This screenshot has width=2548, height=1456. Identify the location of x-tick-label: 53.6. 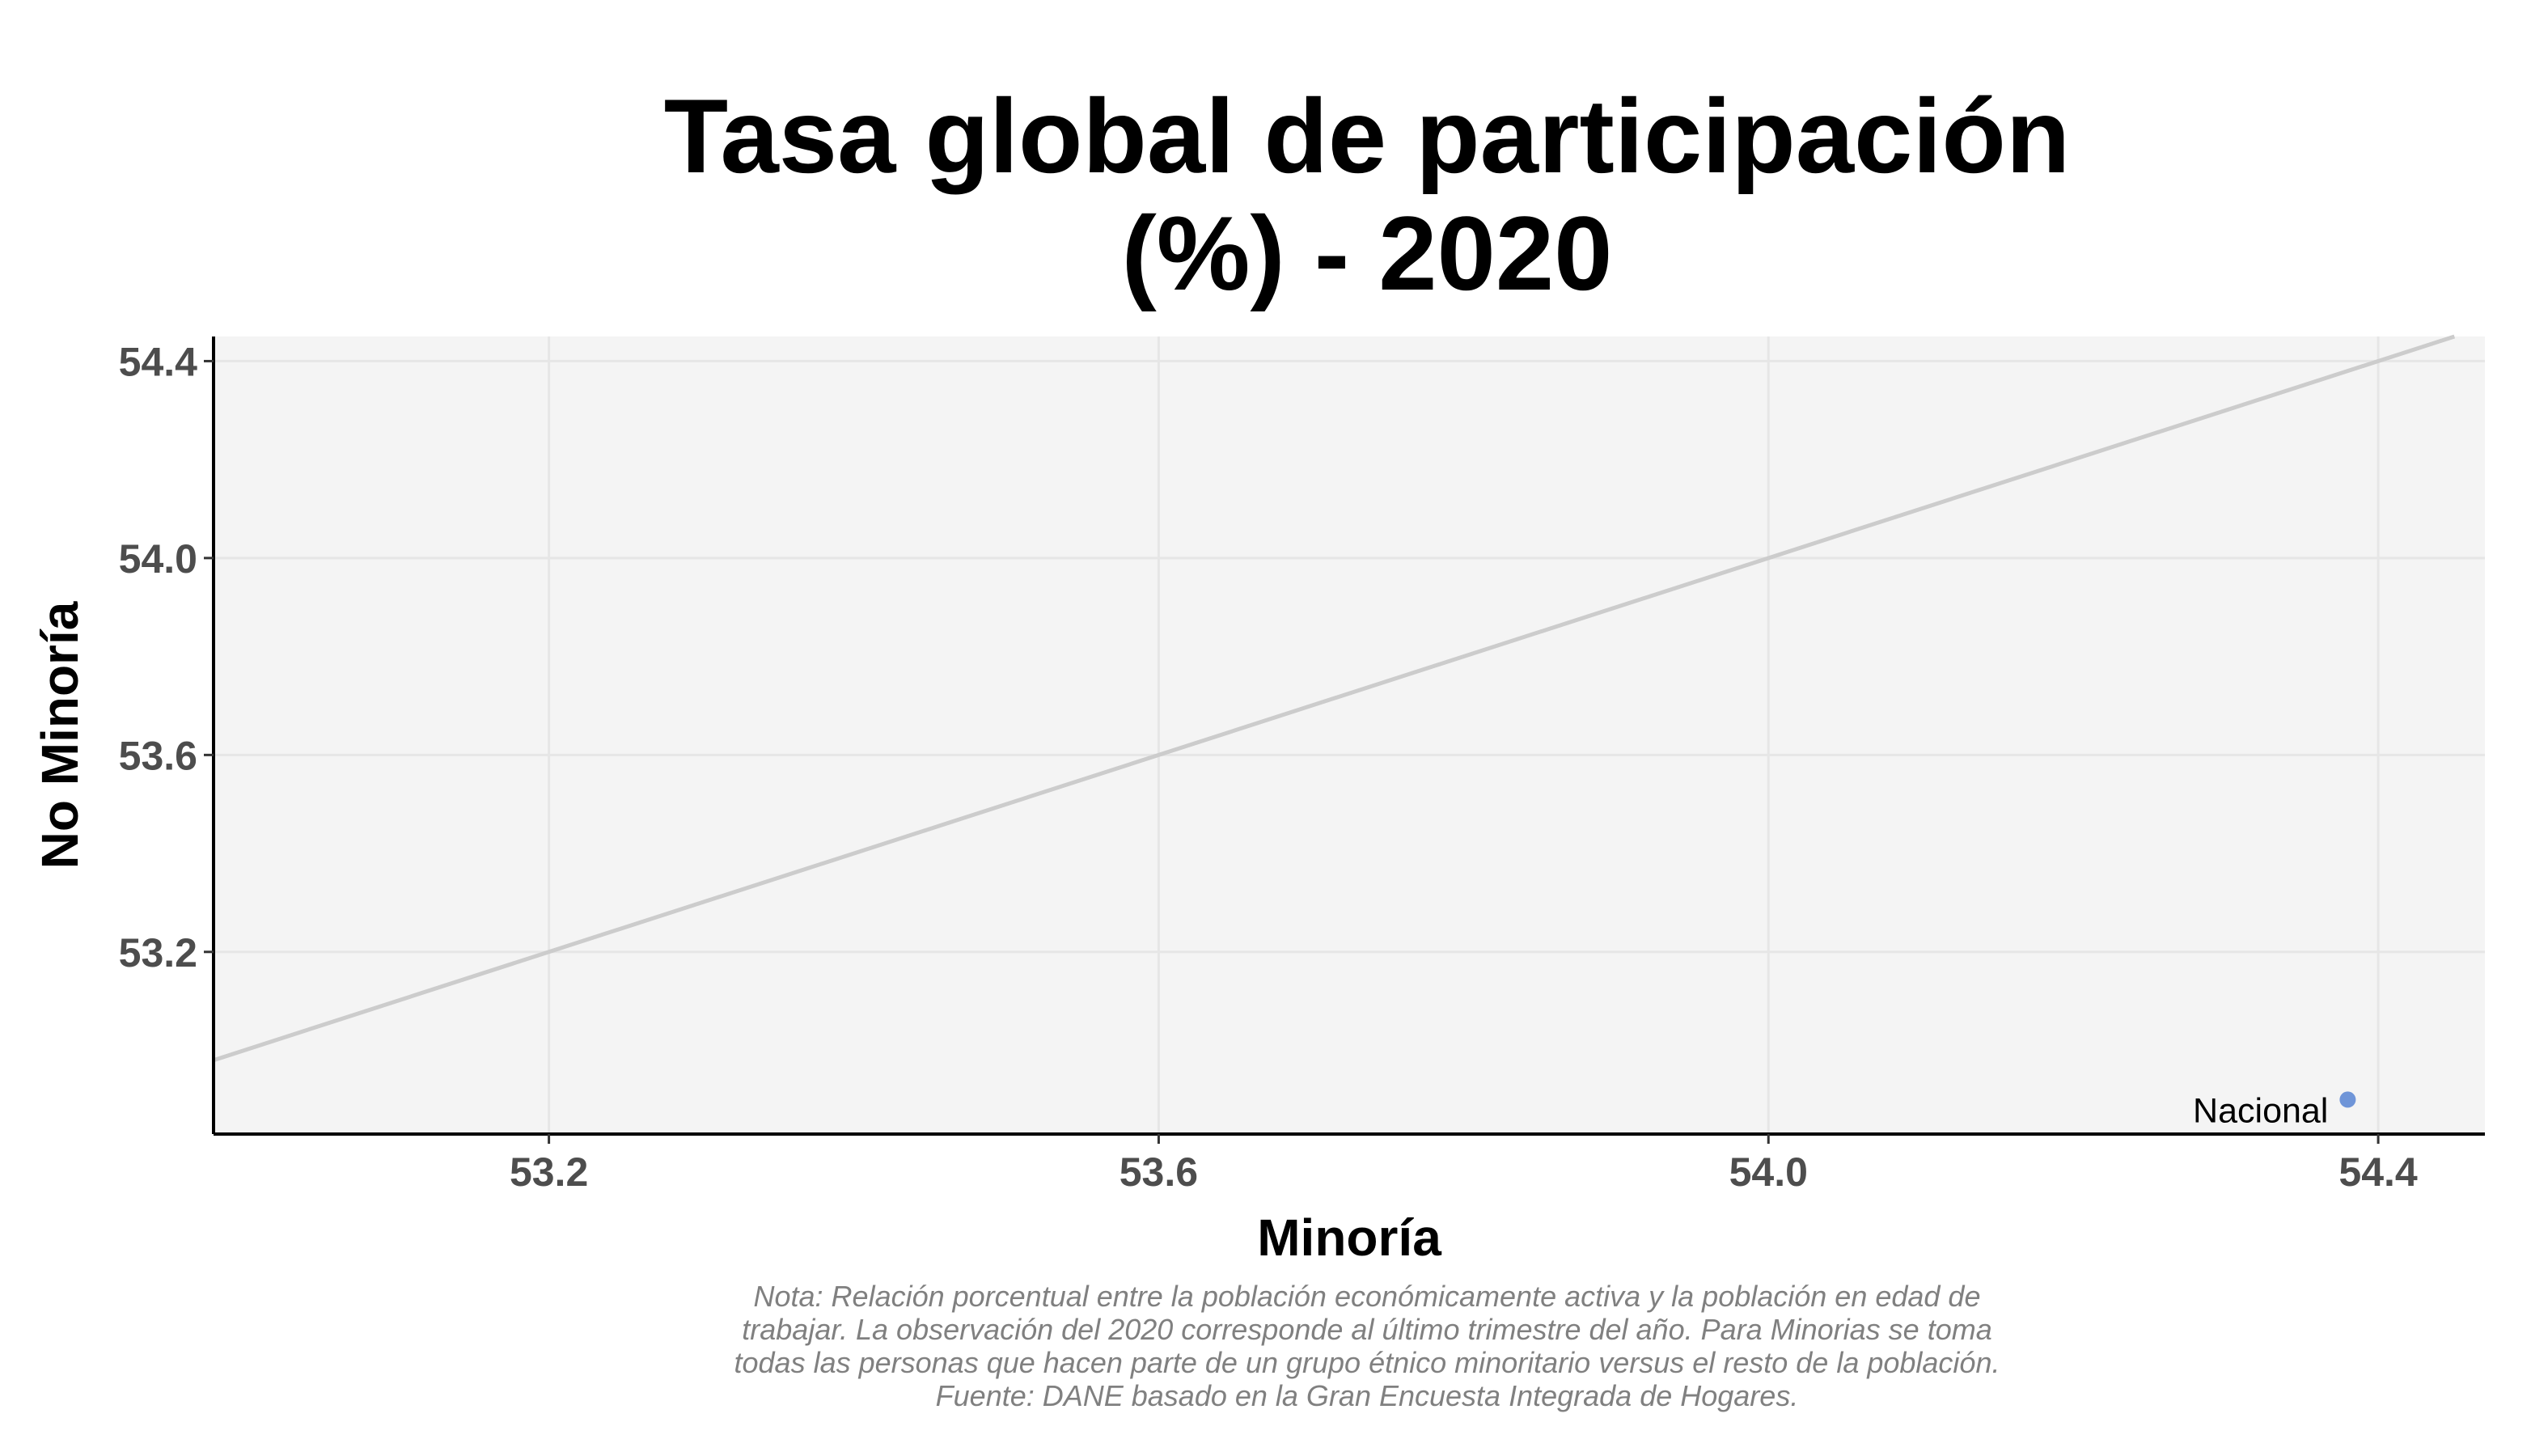
(1159, 1172).